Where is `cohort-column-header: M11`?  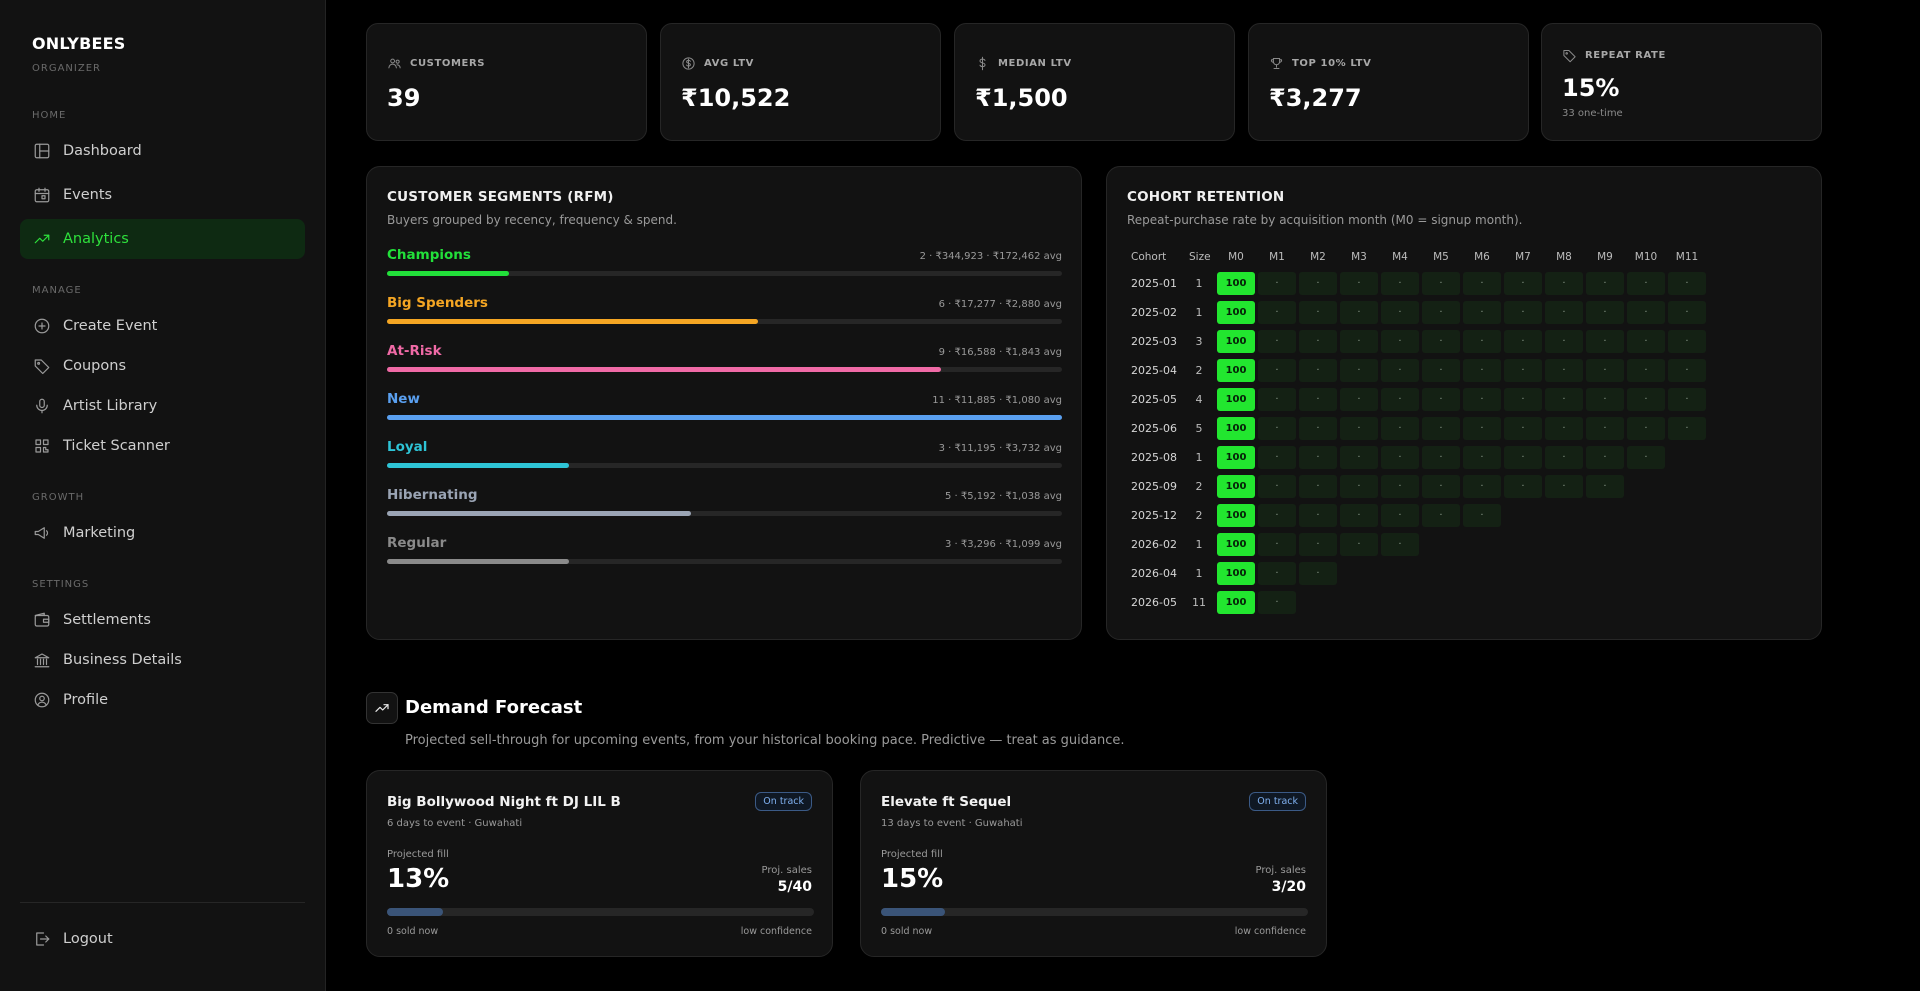
cohort-column-header: M11 is located at coordinates (1687, 257).